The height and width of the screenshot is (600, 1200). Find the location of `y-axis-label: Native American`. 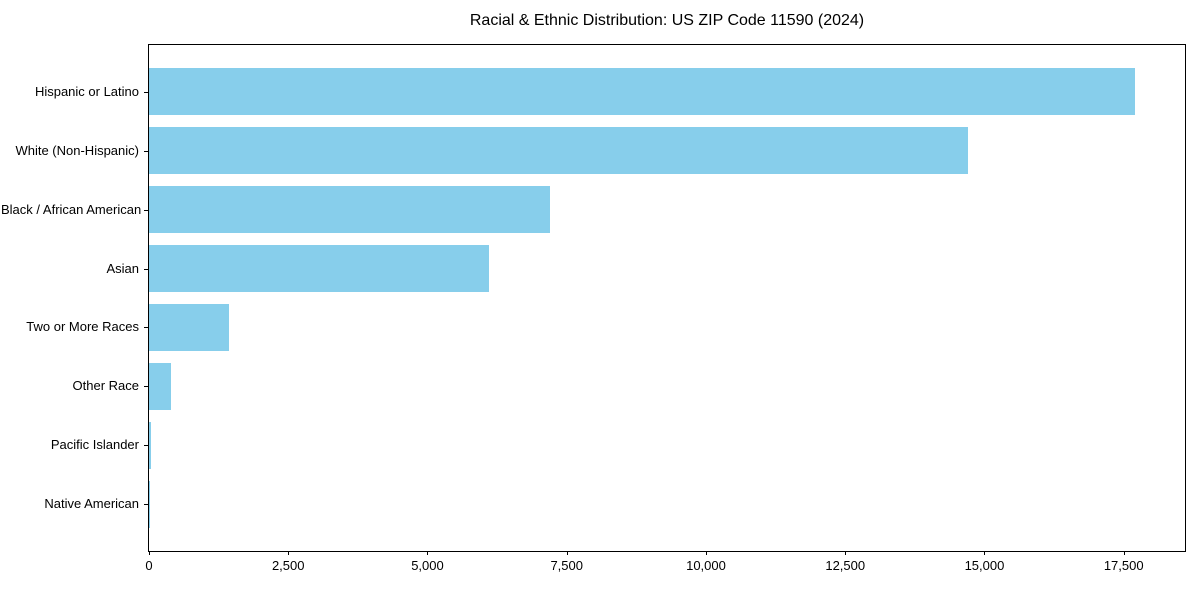

y-axis-label: Native American is located at coordinates (91, 504).